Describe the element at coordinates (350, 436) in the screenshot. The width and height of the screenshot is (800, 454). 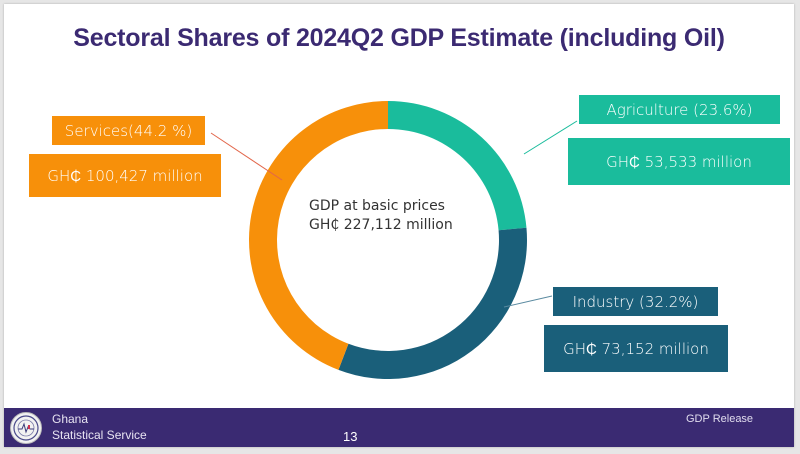
I see `page-number: 13` at that location.